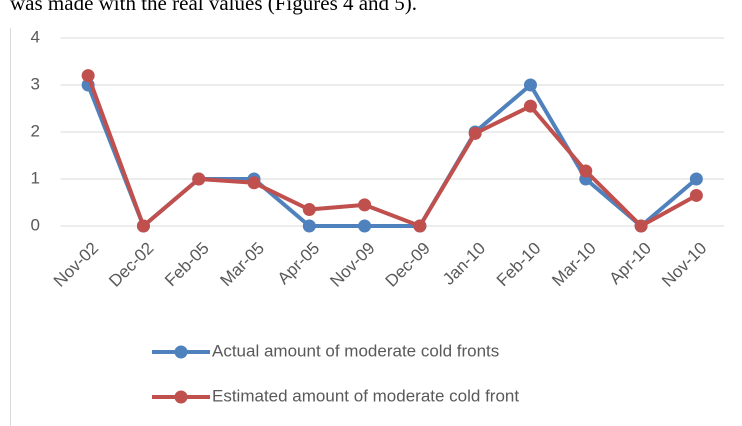 This screenshot has height=426, width=742. I want to click on x-tick-label: Mar-10, so click(574, 265).